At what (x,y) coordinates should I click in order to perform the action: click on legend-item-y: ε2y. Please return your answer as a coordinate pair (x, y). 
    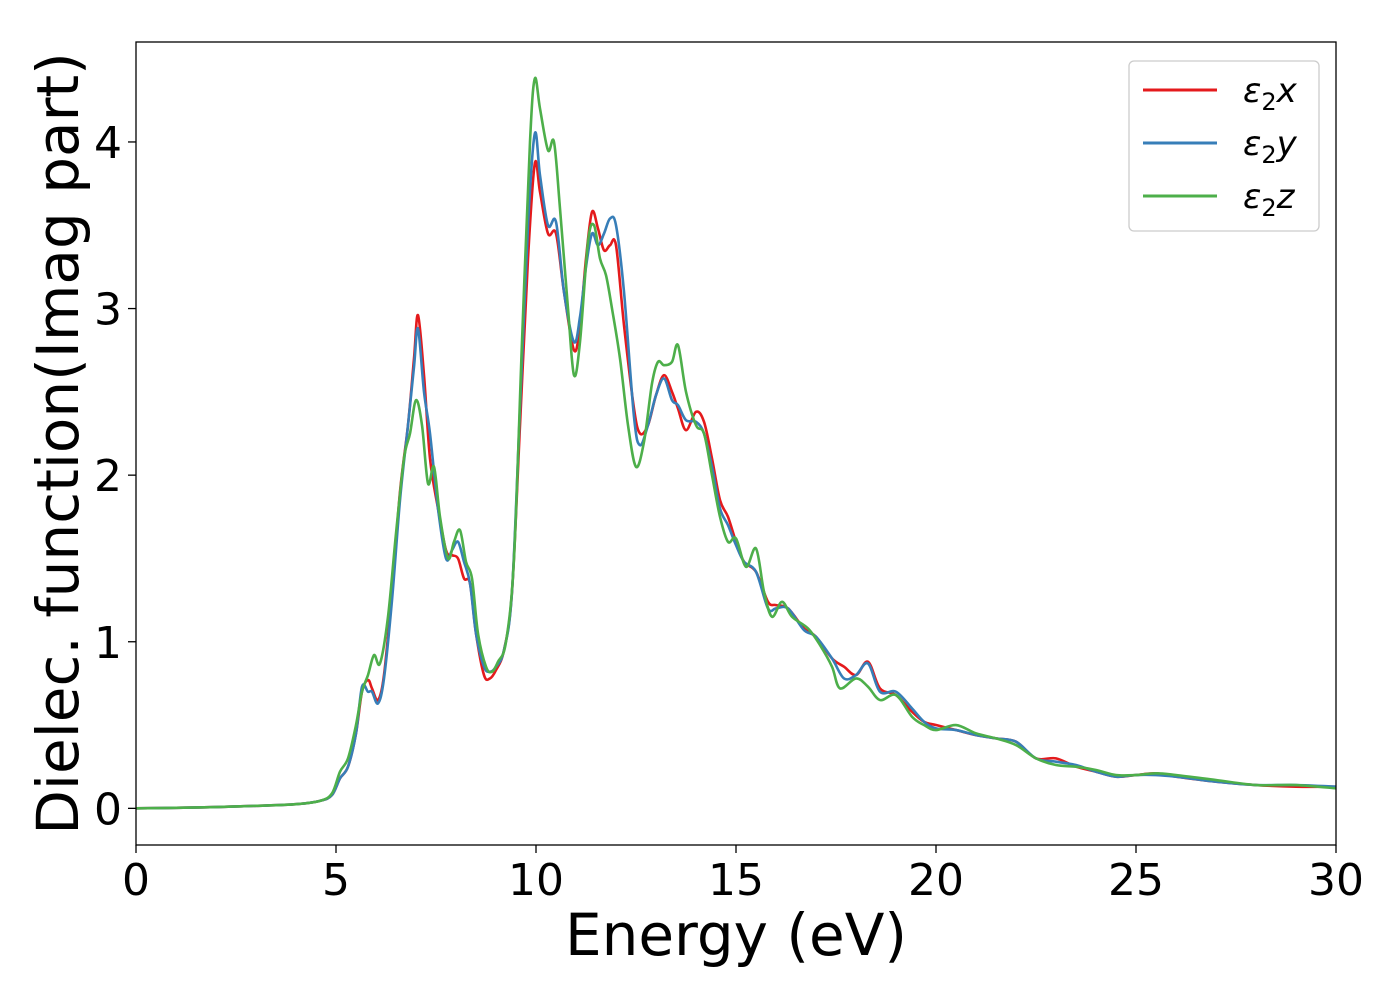
    Looking at the image, I should click on (1220, 146).